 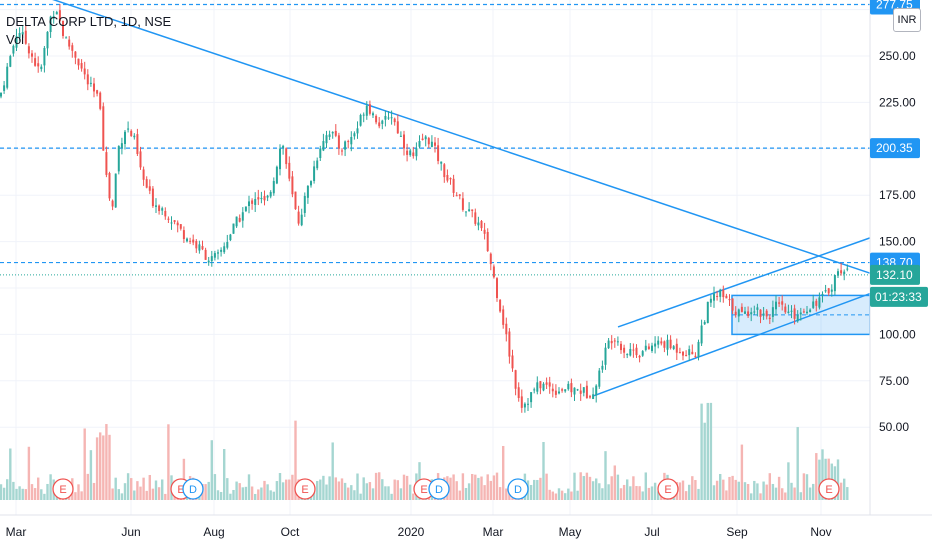 What do you see at coordinates (63, 489) in the screenshot?
I see `earnings-event-icon` at bounding box center [63, 489].